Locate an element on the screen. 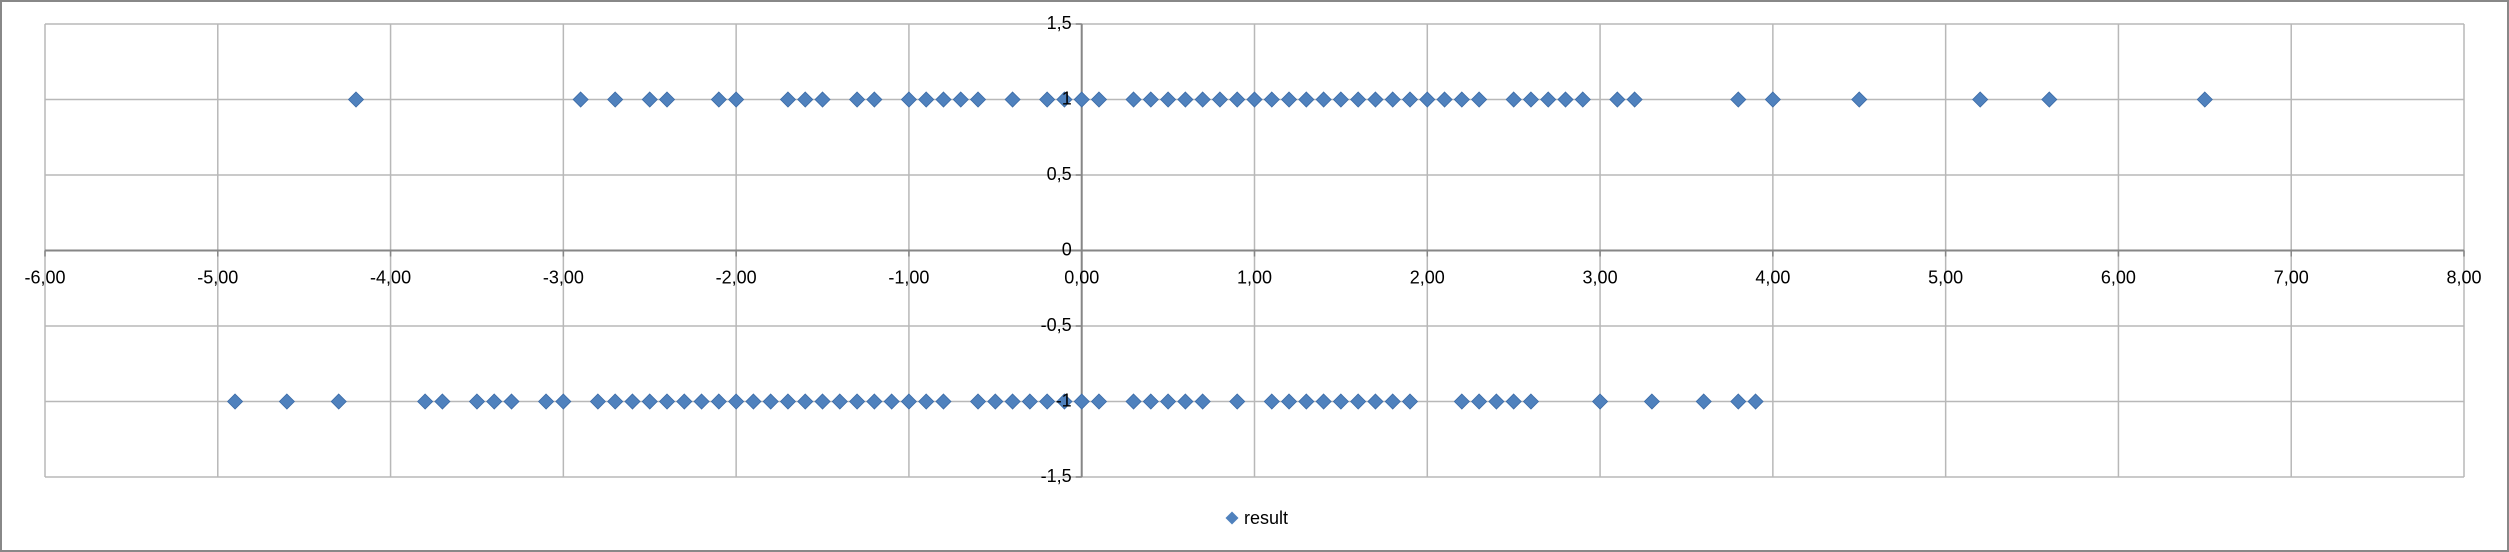 The width and height of the screenshot is (2509, 552). y-tick-label: 0 is located at coordinates (1067, 249).